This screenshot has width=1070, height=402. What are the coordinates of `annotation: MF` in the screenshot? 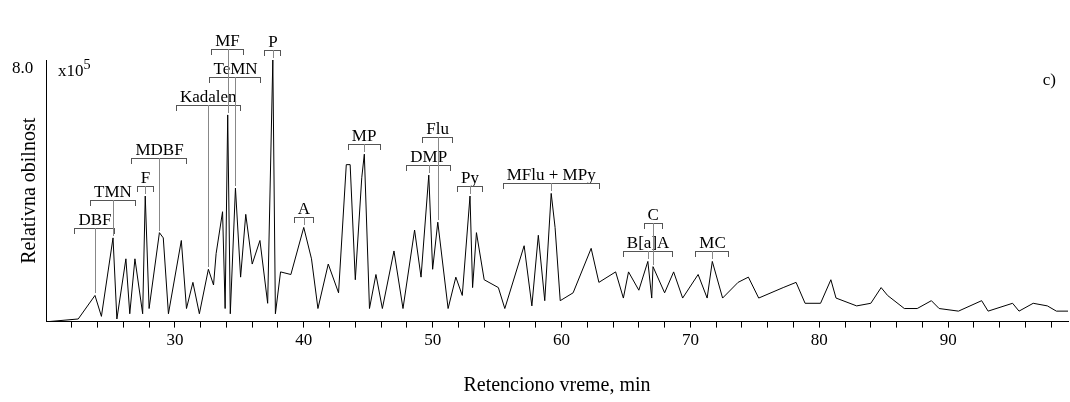 It's located at (227, 40).